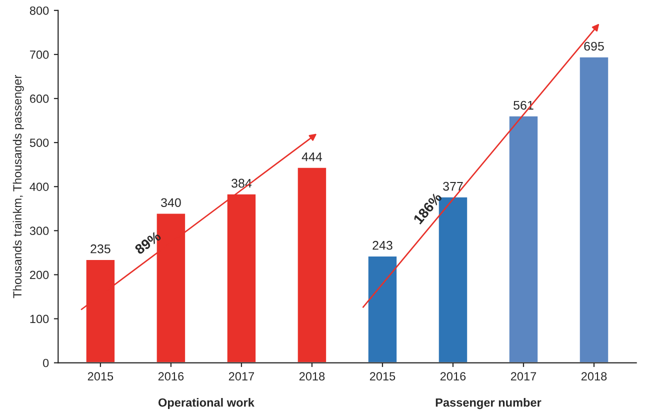 This screenshot has height=417, width=646. Describe the element at coordinates (594, 46) in the screenshot. I see `data-label: 695` at that location.